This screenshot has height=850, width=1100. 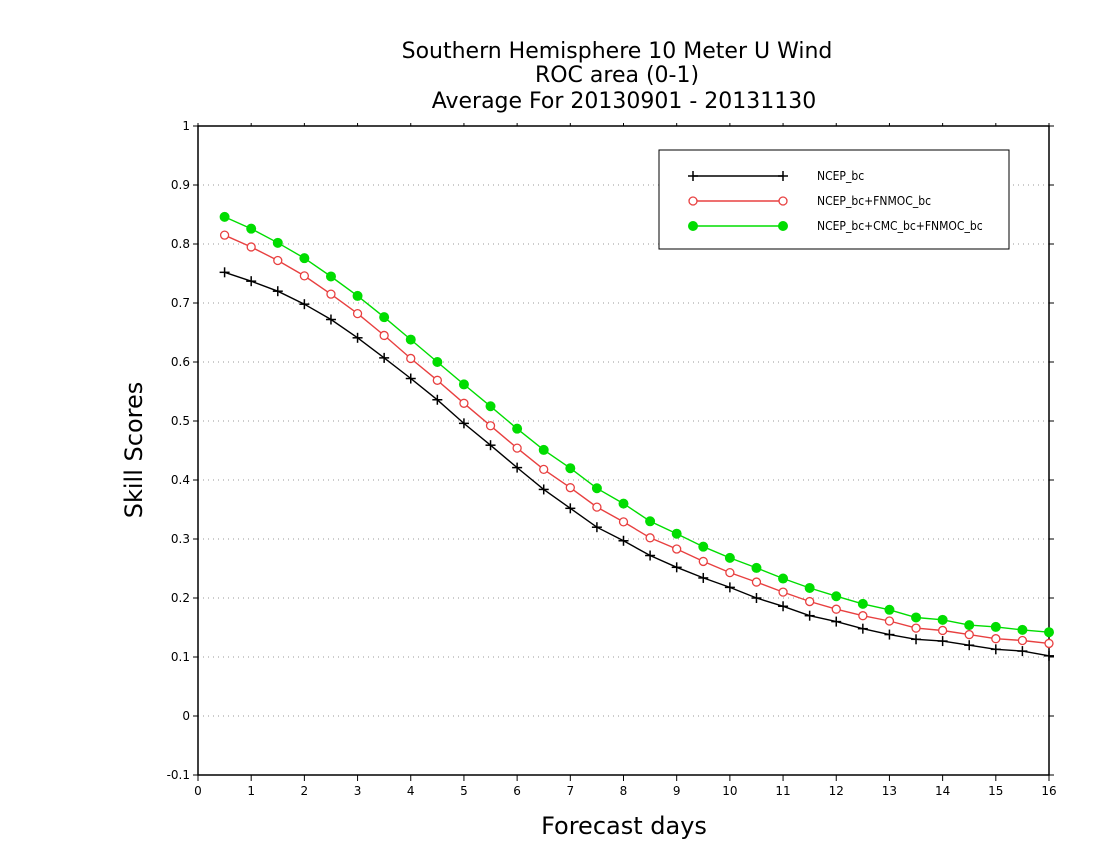 I want to click on x-tick-label: 7, so click(x=570, y=791).